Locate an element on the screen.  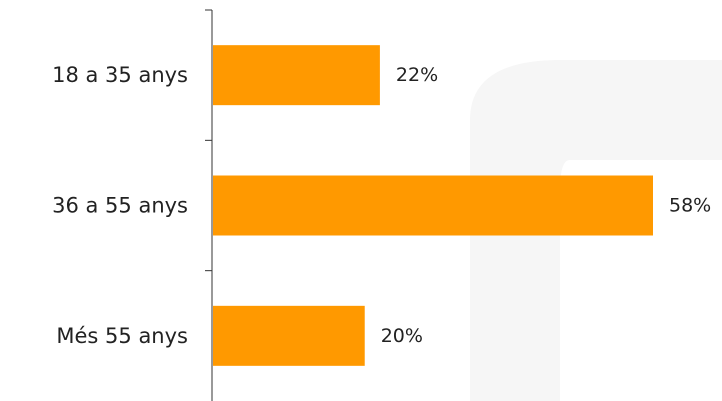
category-label: 18 a 35 anys is located at coordinates (120, 75).